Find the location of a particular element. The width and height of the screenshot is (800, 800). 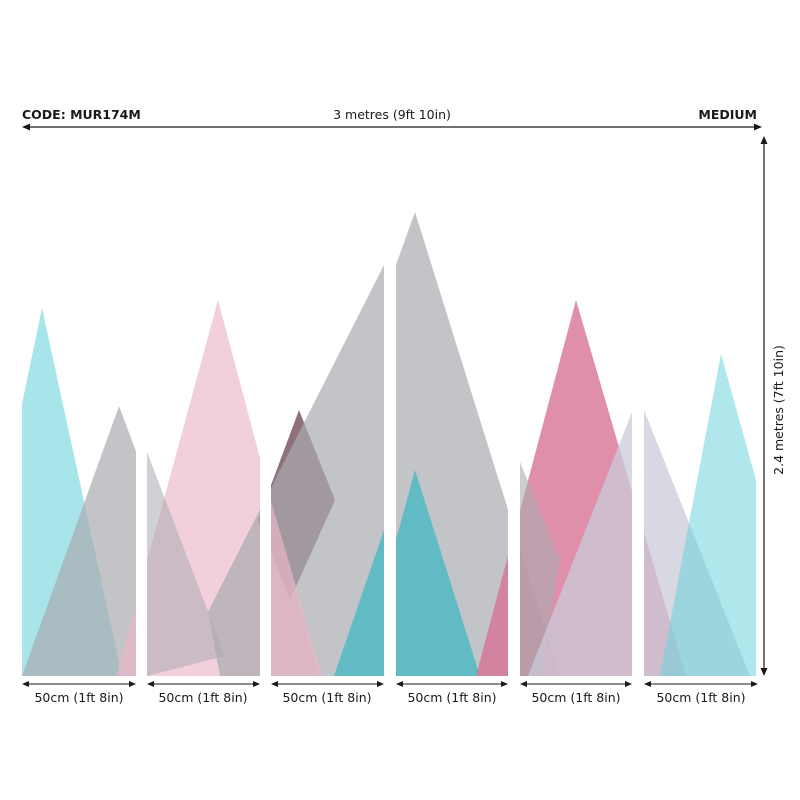

height-arrow is located at coordinates (764, 406).